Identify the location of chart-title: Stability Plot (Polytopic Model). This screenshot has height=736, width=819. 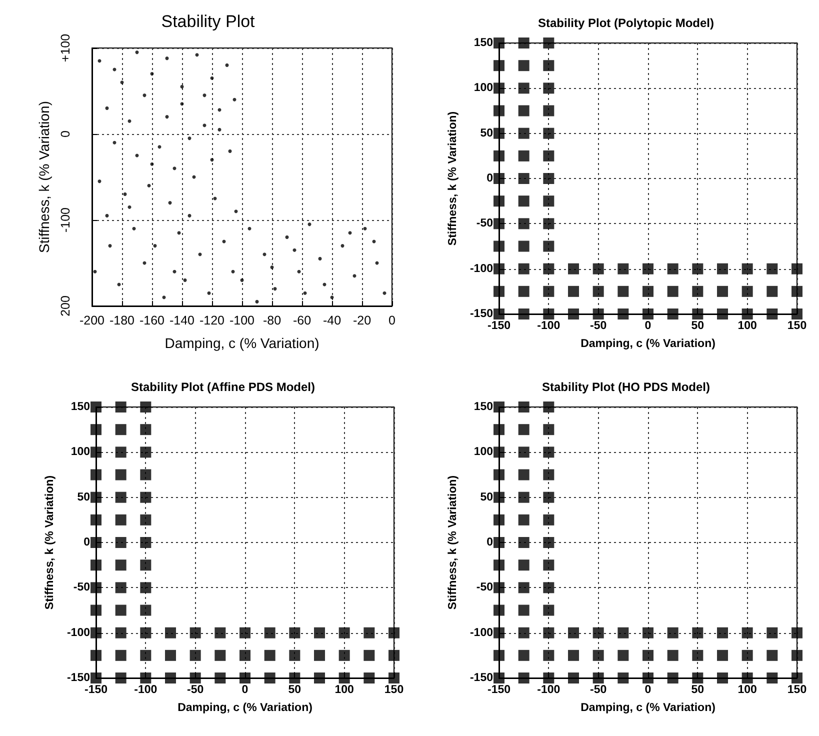
(626, 23).